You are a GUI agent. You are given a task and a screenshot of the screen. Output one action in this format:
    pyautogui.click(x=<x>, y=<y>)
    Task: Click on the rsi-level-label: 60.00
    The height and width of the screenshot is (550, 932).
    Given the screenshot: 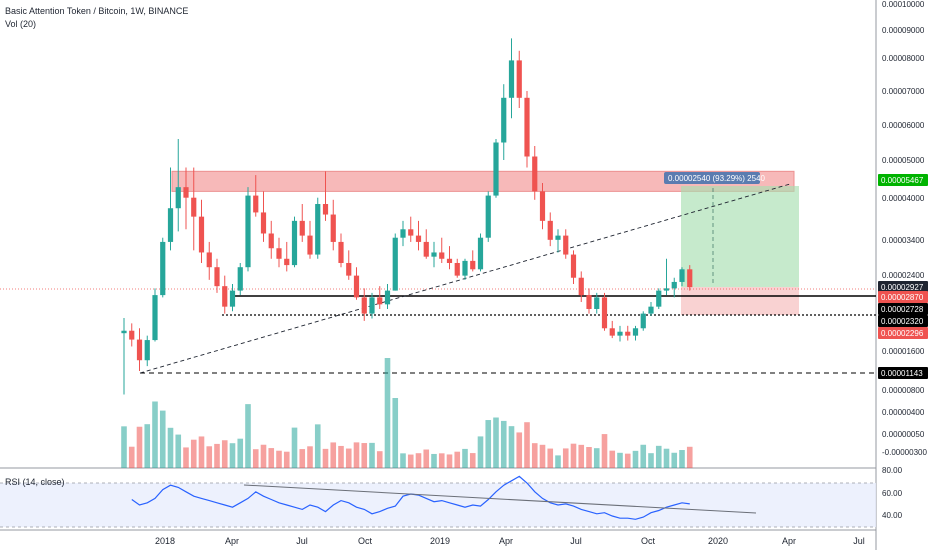 What is the action you would take?
    pyautogui.click(x=892, y=493)
    